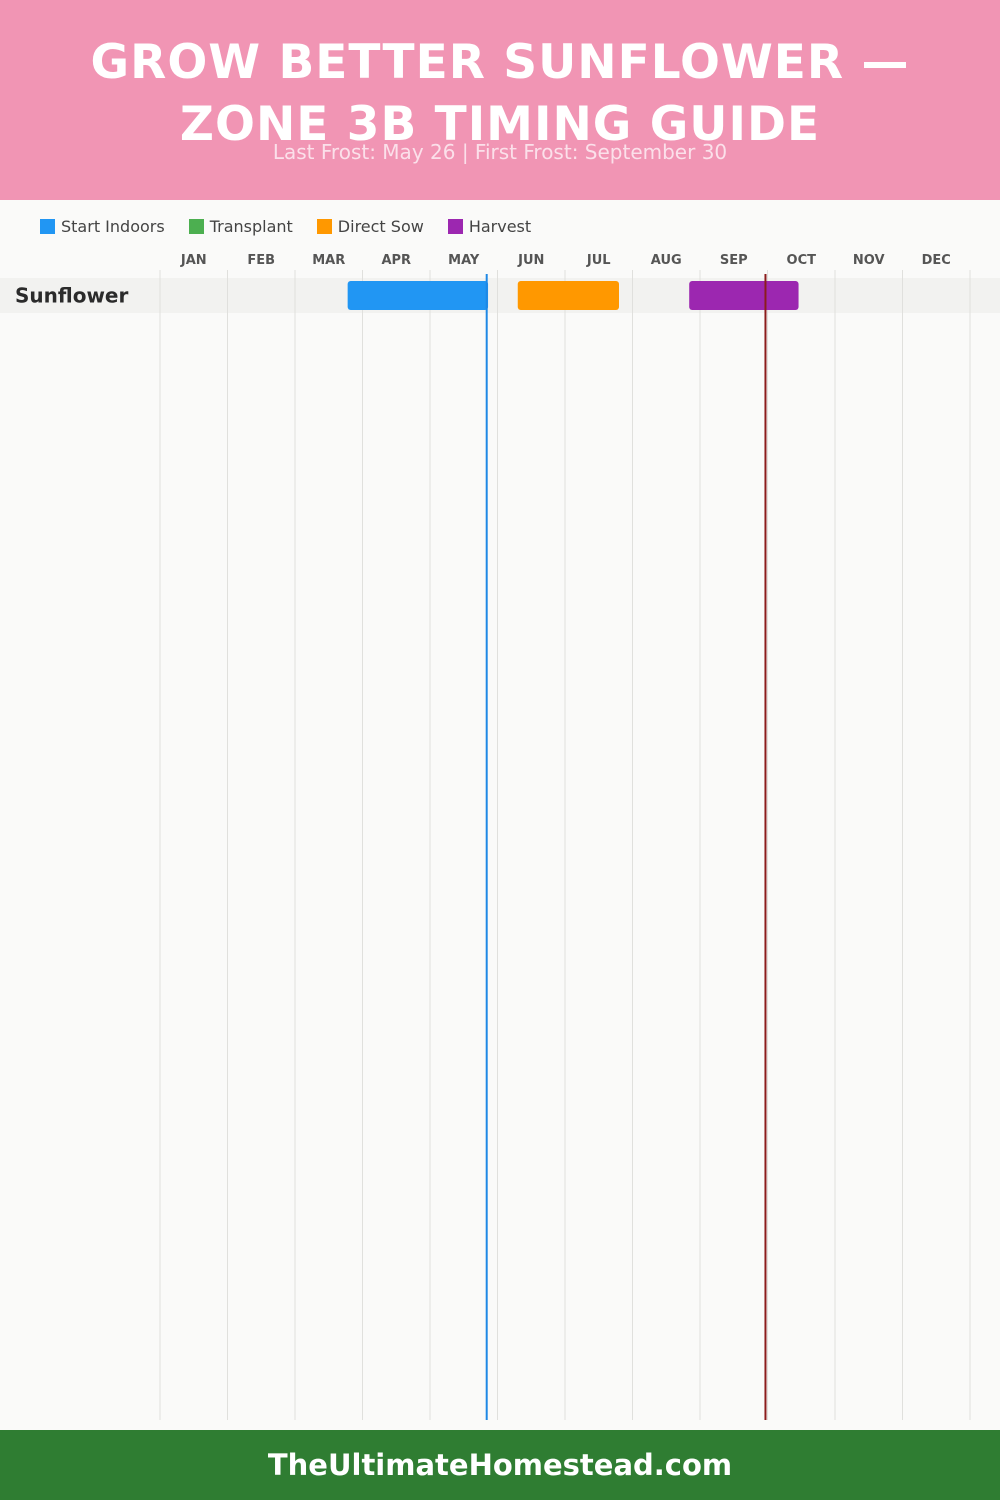 Image resolution: width=1000 pixels, height=1500 pixels. I want to click on month-label-aug: AUG, so click(666, 260).